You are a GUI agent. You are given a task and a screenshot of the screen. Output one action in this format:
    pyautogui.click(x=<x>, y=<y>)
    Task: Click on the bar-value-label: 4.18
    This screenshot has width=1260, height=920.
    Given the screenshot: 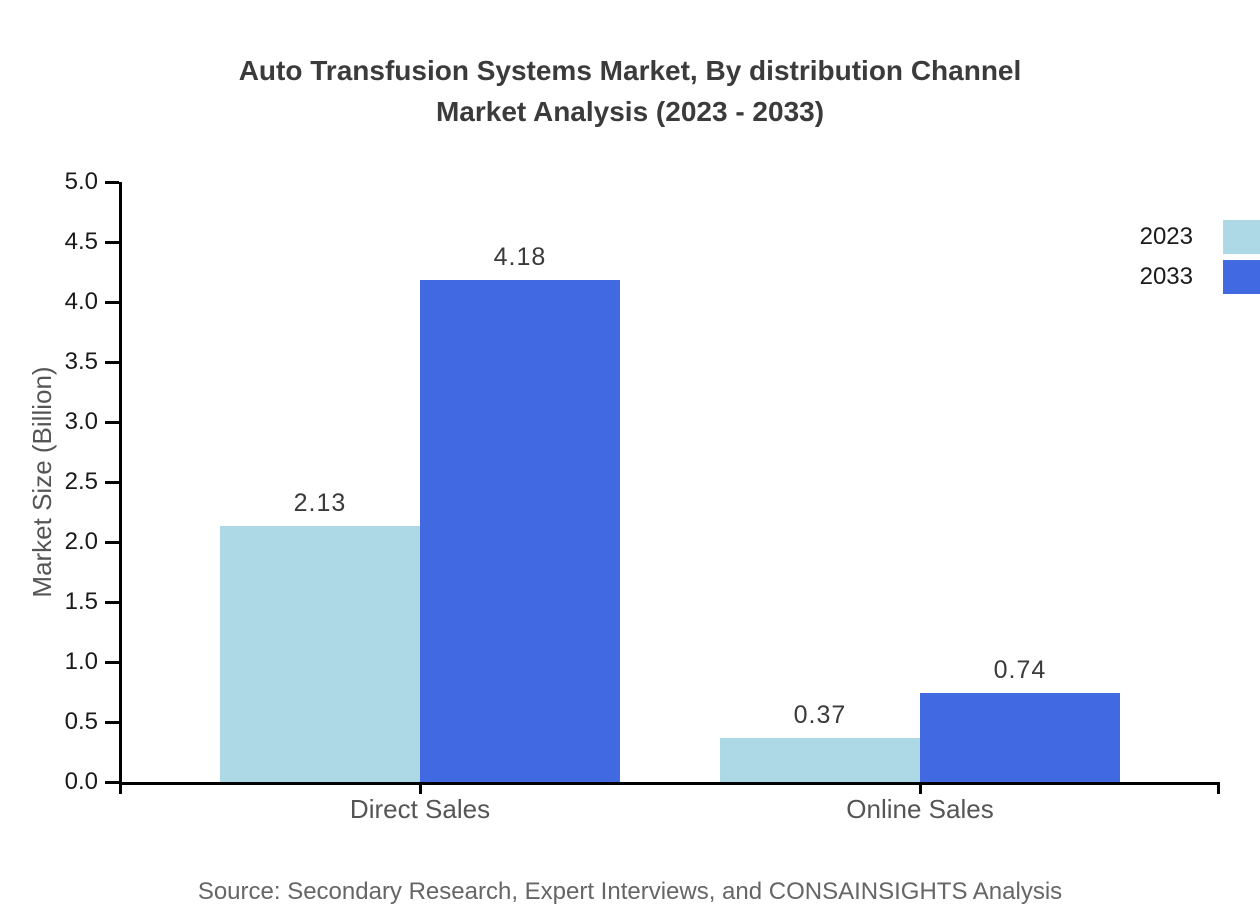 What is the action you would take?
    pyautogui.click(x=520, y=257)
    